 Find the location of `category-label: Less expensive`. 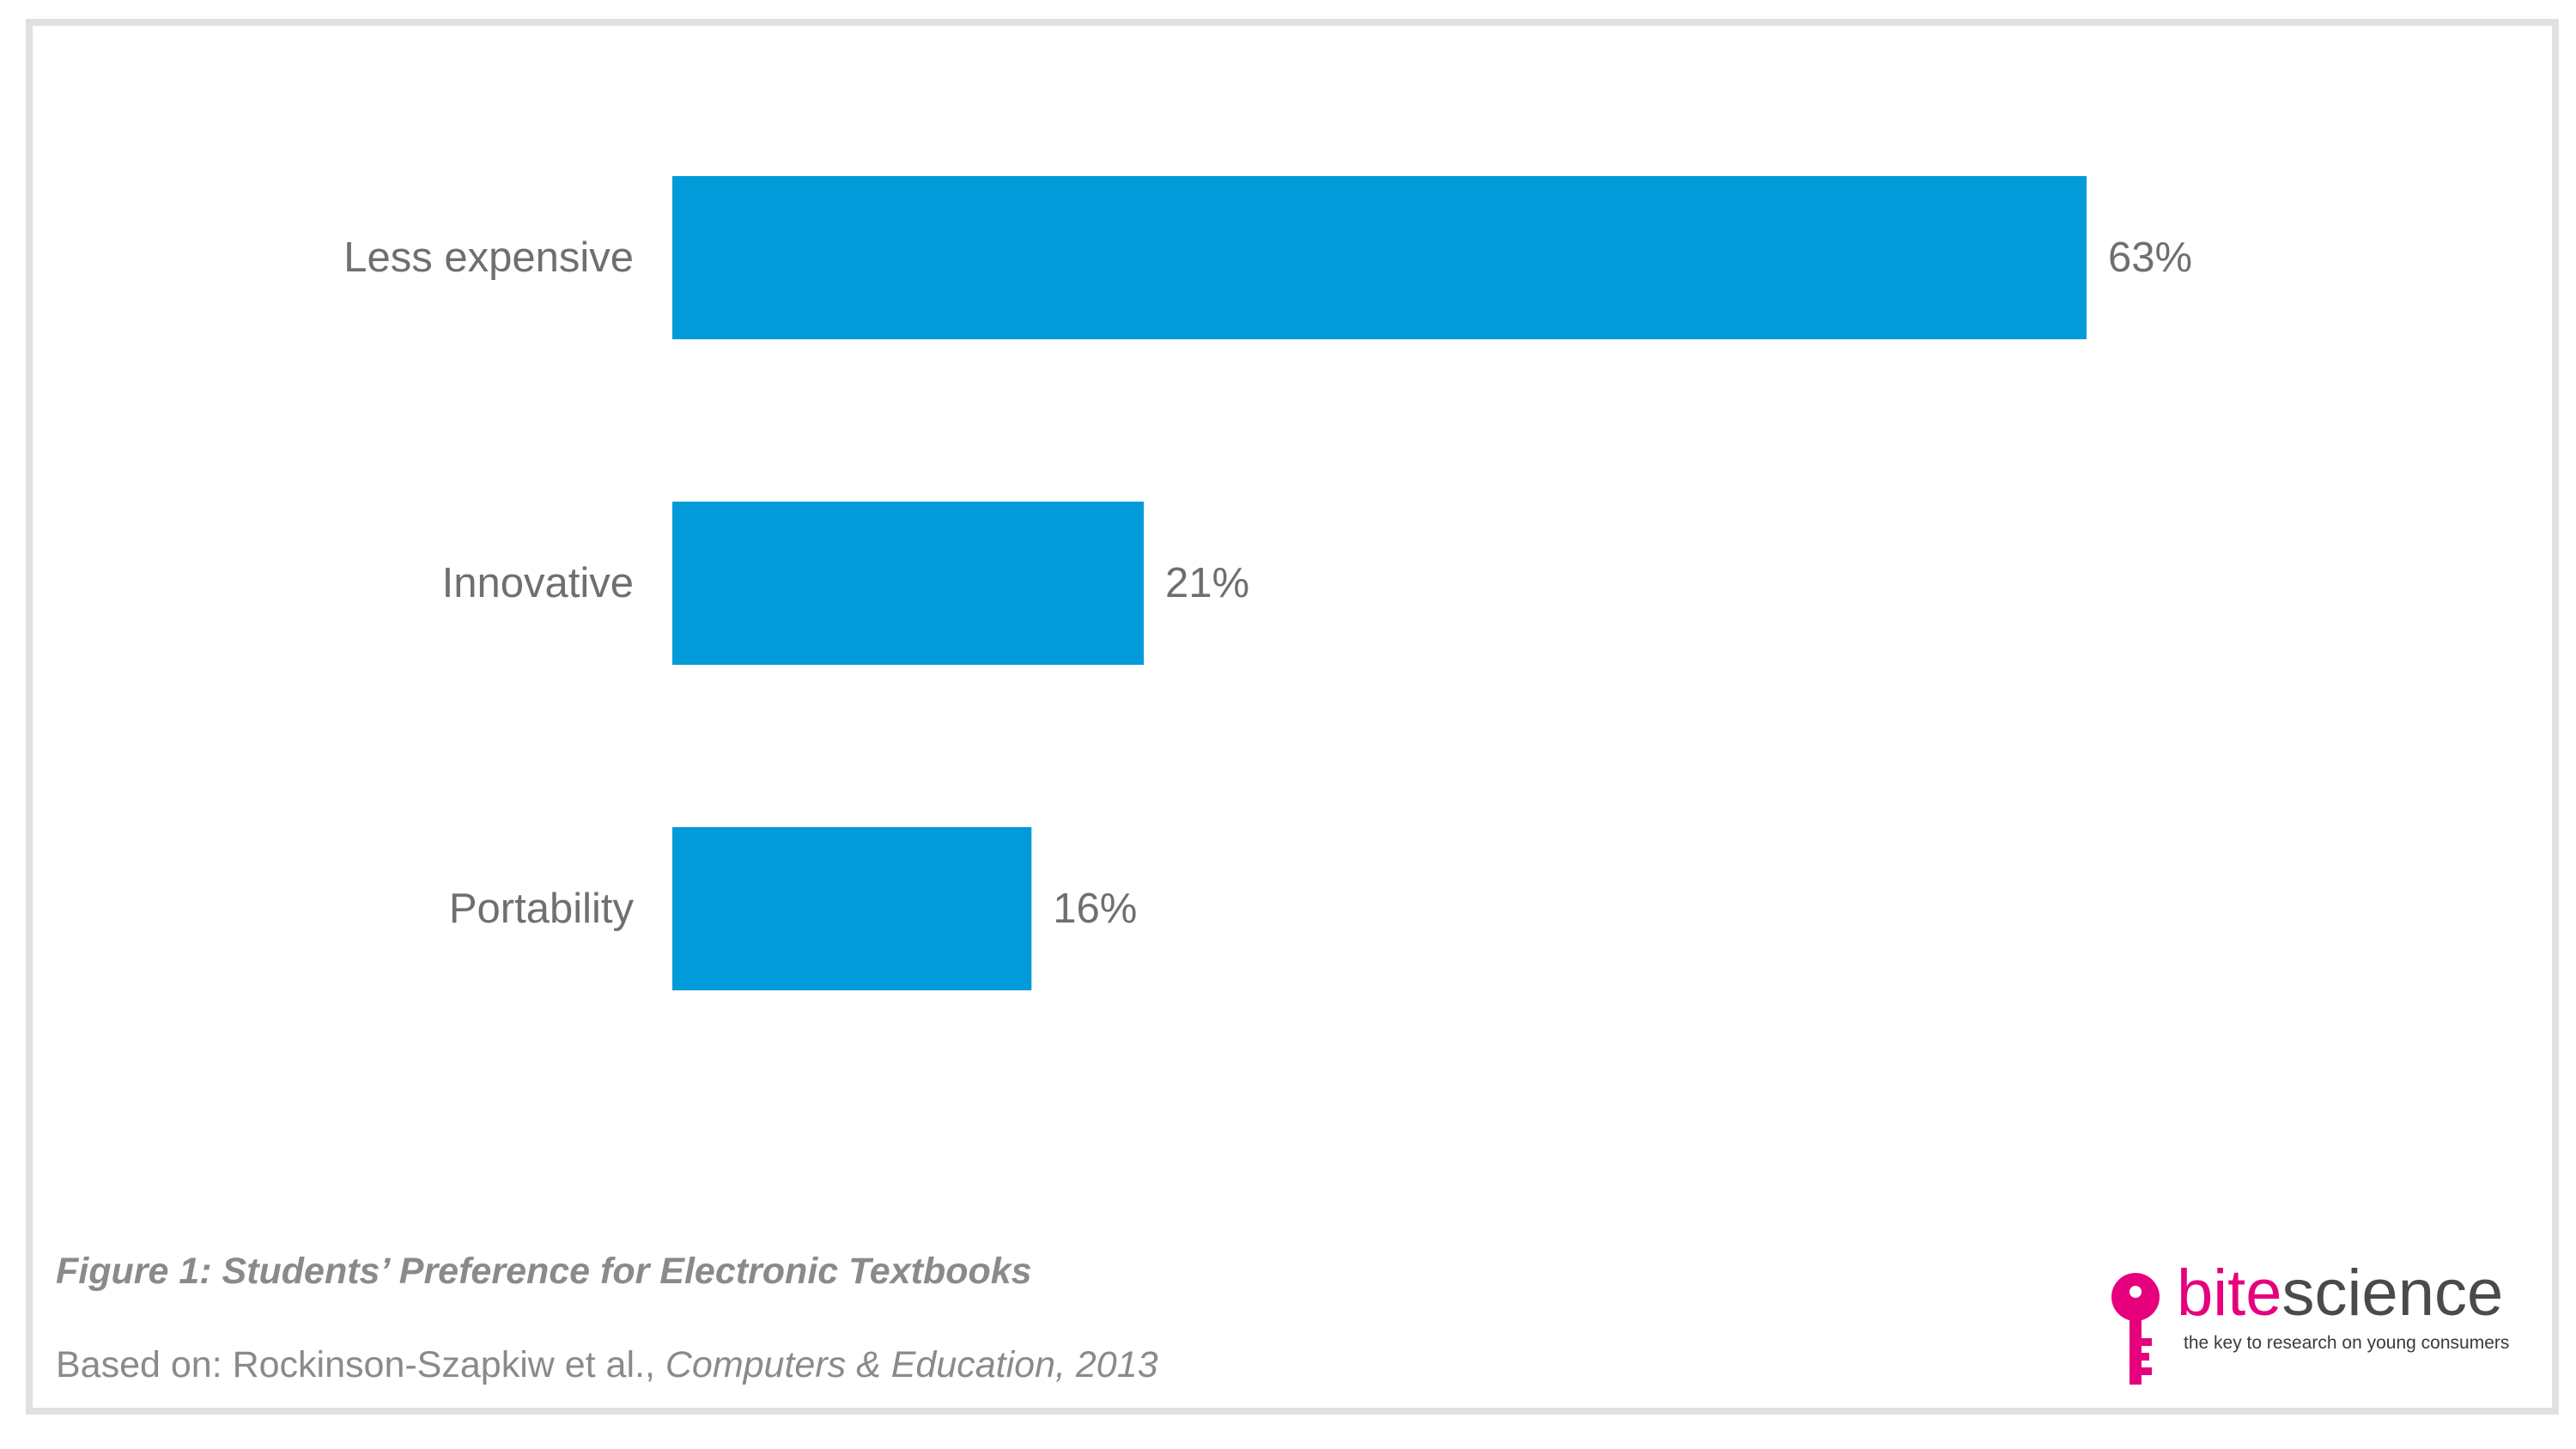

category-label: Less expensive is located at coordinates (488, 257).